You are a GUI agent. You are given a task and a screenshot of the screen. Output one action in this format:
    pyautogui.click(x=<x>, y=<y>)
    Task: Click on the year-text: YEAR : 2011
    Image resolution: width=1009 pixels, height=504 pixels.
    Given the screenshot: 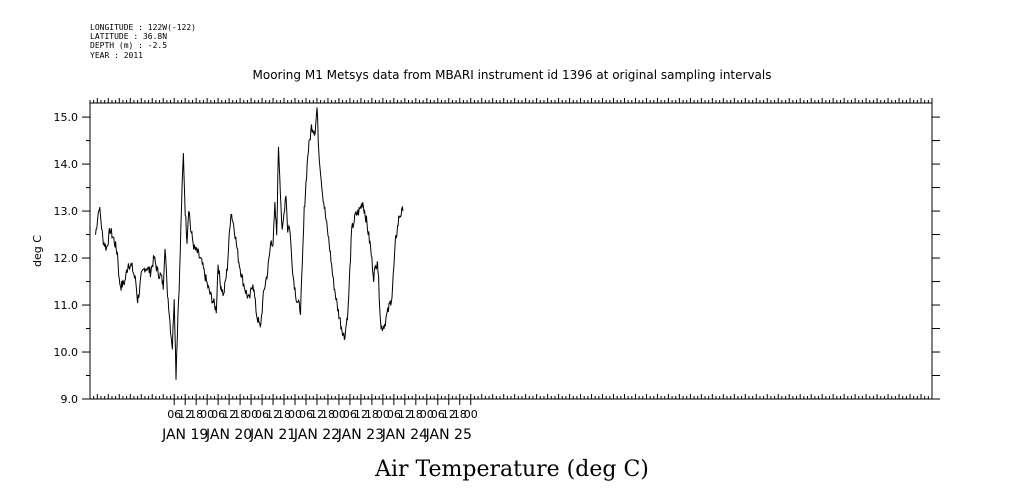 What is the action you would take?
    pyautogui.click(x=116, y=55)
    